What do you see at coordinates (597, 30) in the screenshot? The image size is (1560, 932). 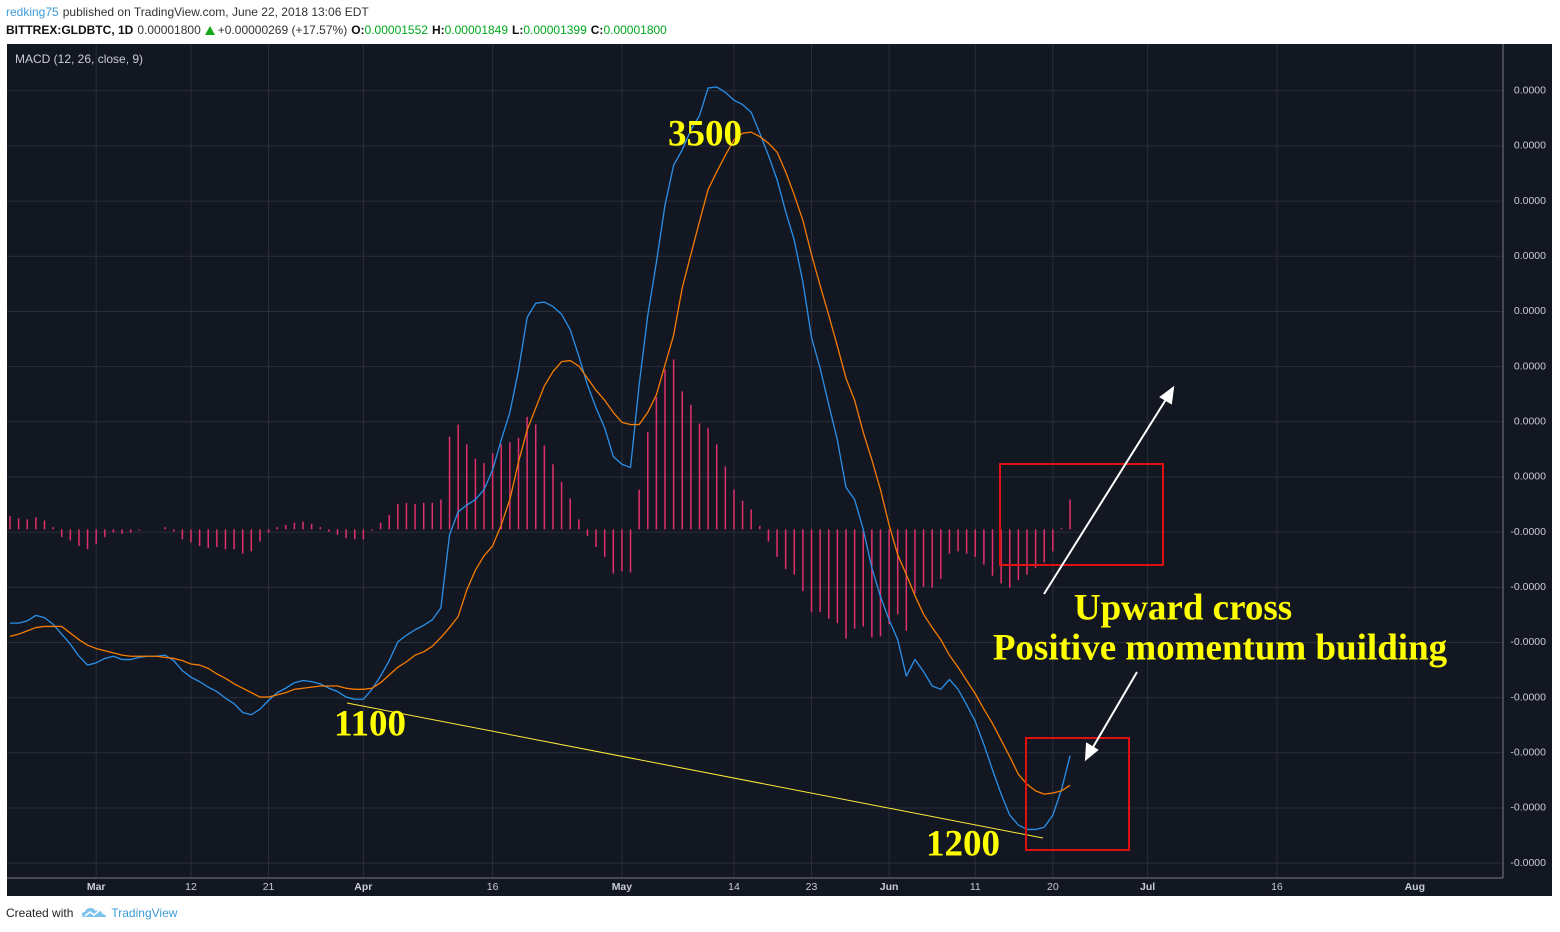 I see `ohlc-label: C:` at bounding box center [597, 30].